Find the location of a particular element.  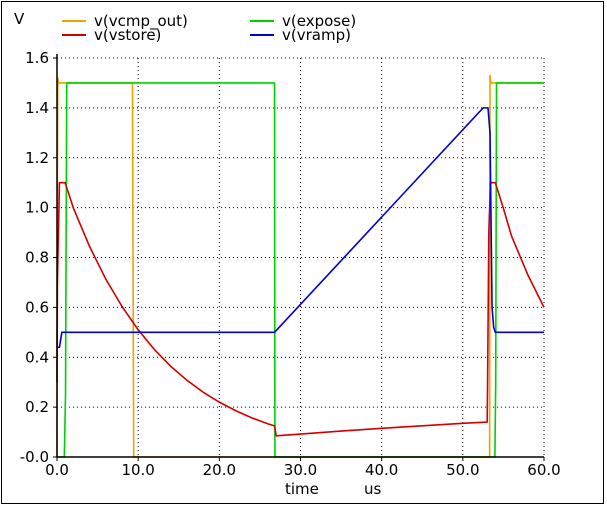

legend: v(vcmp_out) v(vstore) v(expose) v(vramp) is located at coordinates (209, 28).